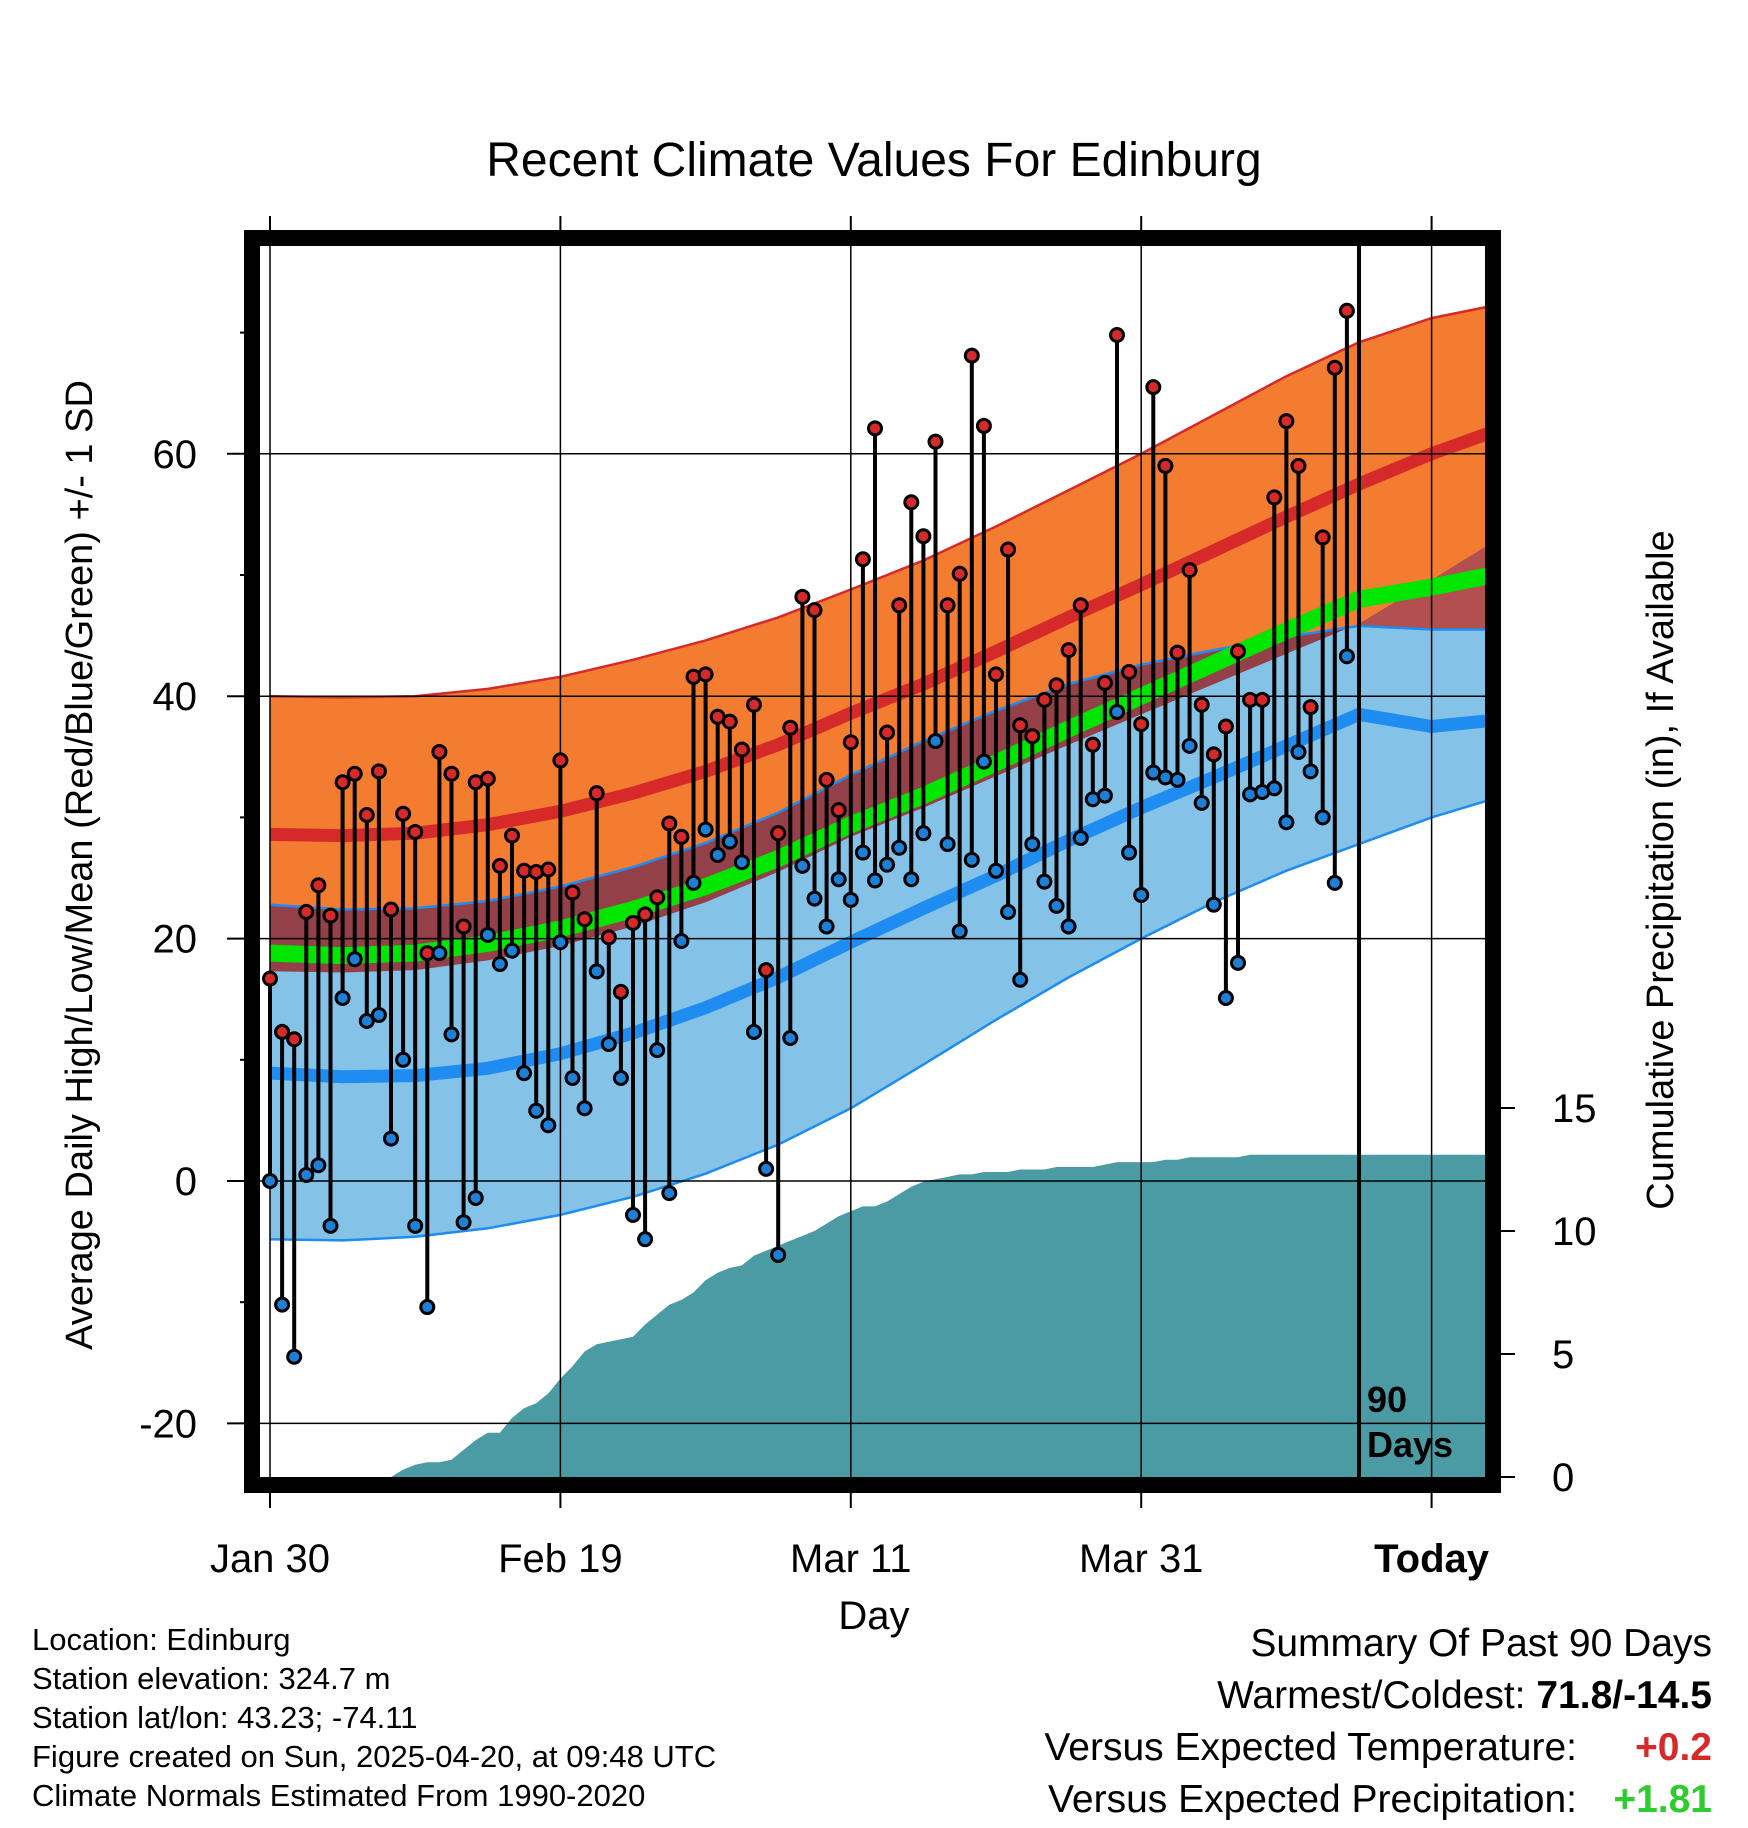 Image resolution: width=1748 pixels, height=1828 pixels. I want to click on x-axis-label: Day, so click(873, 1616).